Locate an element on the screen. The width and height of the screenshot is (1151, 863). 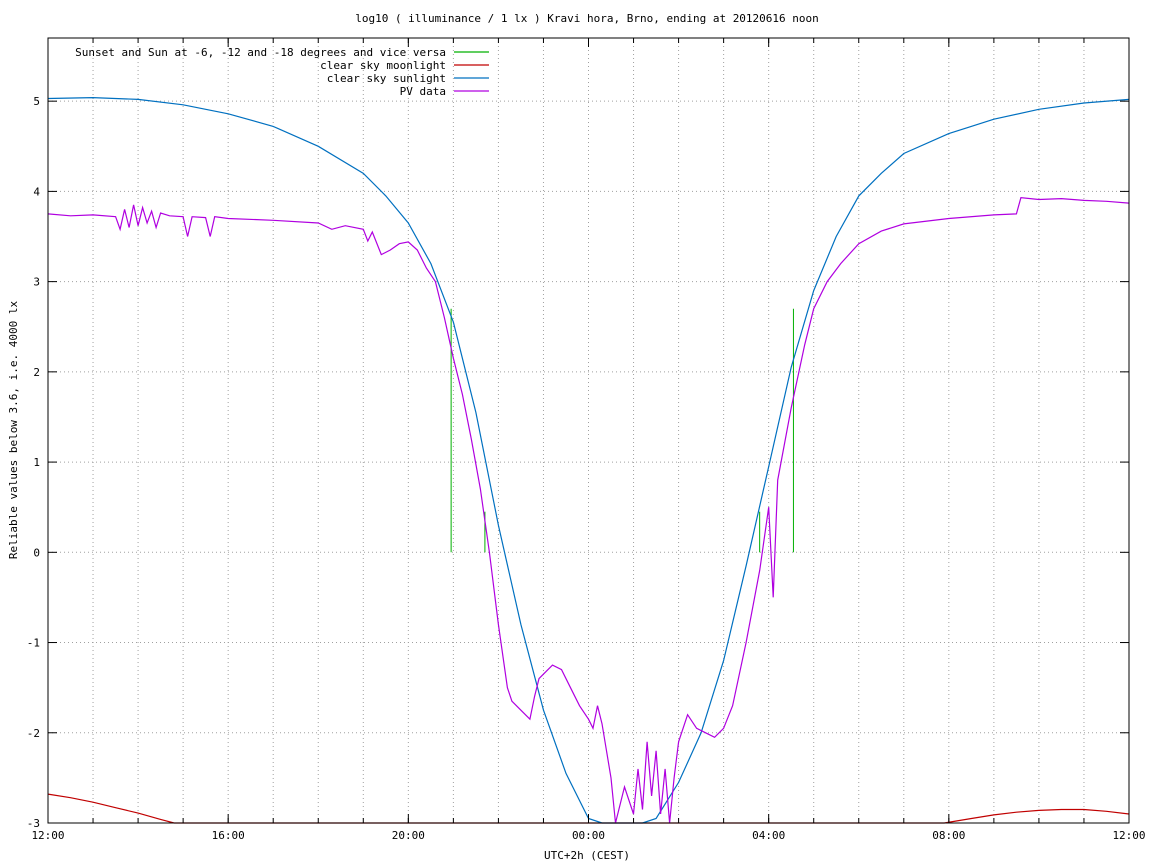
x-axis-label: UTC+2h (CEST) is located at coordinates (587, 855).